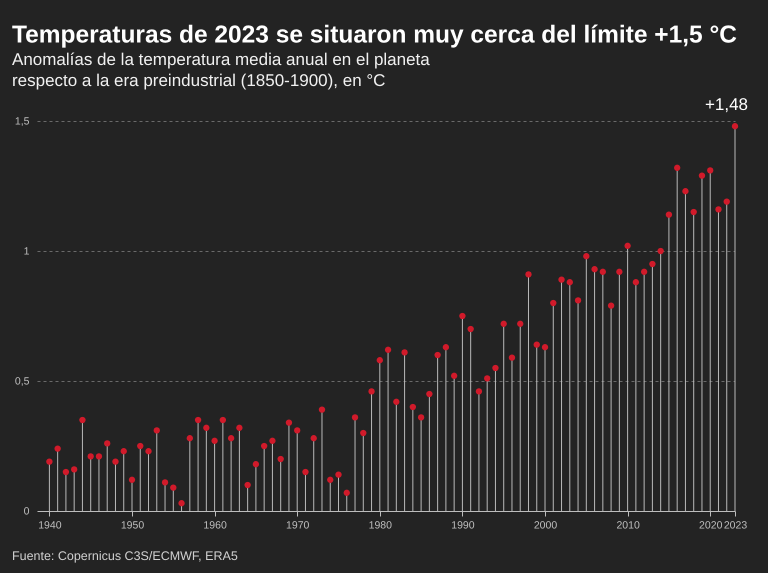  Describe the element at coordinates (380, 526) in the screenshot. I see `x-tick-label: 1980` at that location.